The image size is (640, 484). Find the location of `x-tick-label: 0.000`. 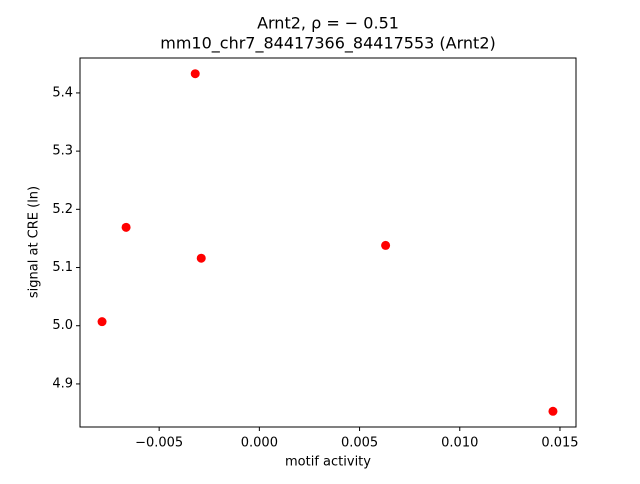

x-tick-label: 0.000 is located at coordinates (259, 443).